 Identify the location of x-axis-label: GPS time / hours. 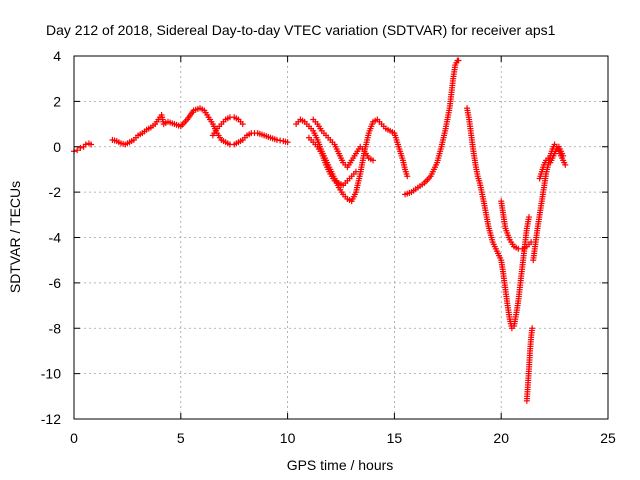
(340, 465).